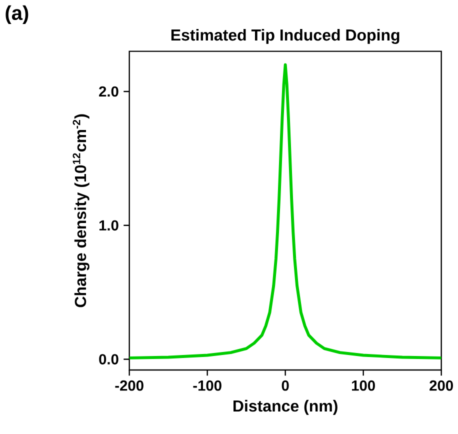 This screenshot has width=458, height=434. What do you see at coordinates (108, 225) in the screenshot?
I see `y-tick-label: 1.0` at bounding box center [108, 225].